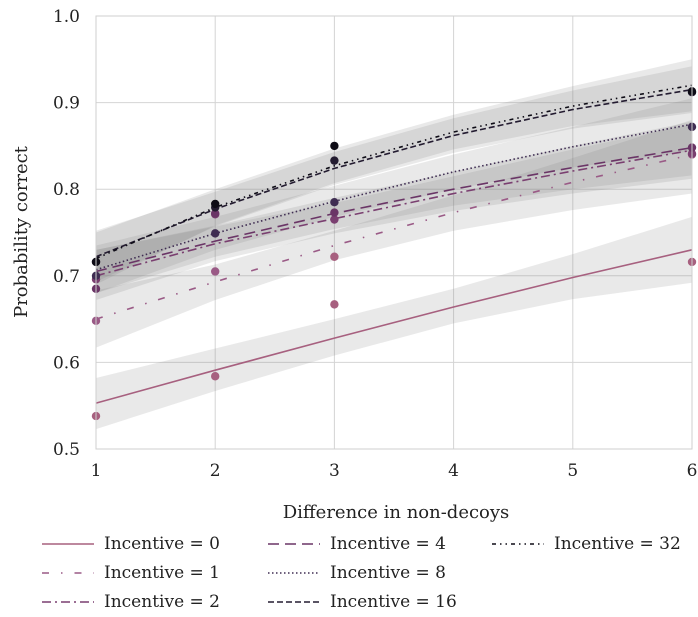 The width and height of the screenshot is (698, 617). Describe the element at coordinates (617, 544) in the screenshot. I see `legend-label: Incentive = 32` at that location.